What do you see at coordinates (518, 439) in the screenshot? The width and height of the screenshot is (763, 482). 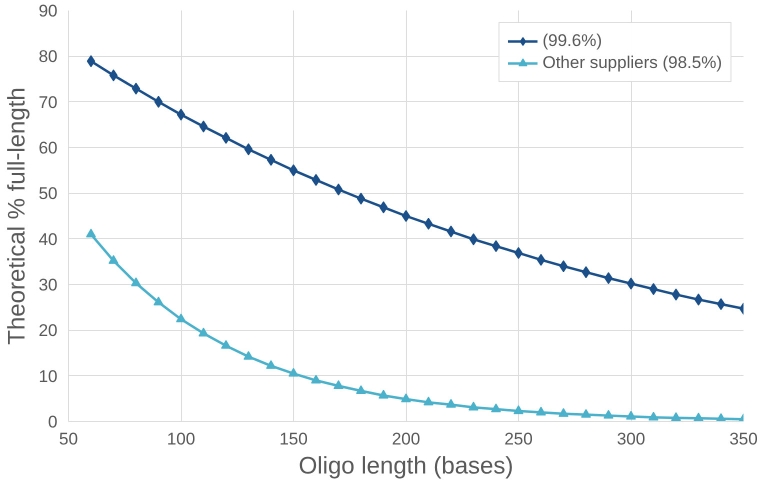 I see `x-tick-label: 250` at bounding box center [518, 439].